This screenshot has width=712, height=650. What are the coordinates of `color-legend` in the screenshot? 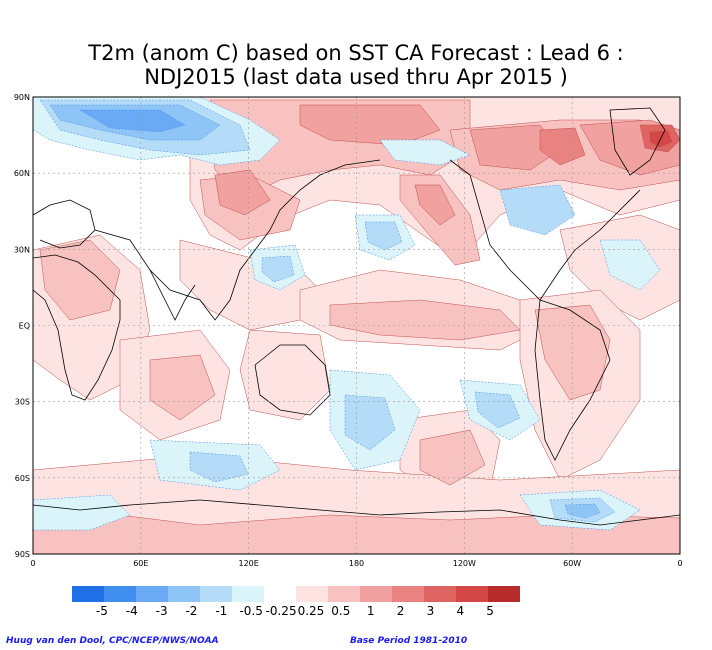 It's located at (296, 594).